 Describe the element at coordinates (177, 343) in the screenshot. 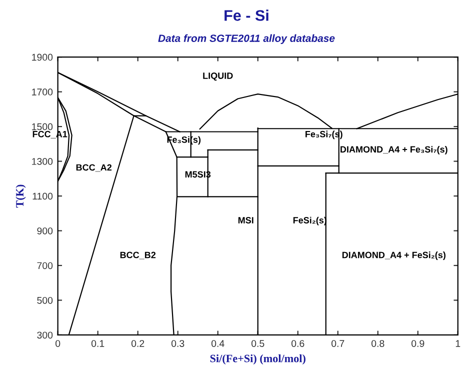

I see `x-tick-label: 0.3` at that location.